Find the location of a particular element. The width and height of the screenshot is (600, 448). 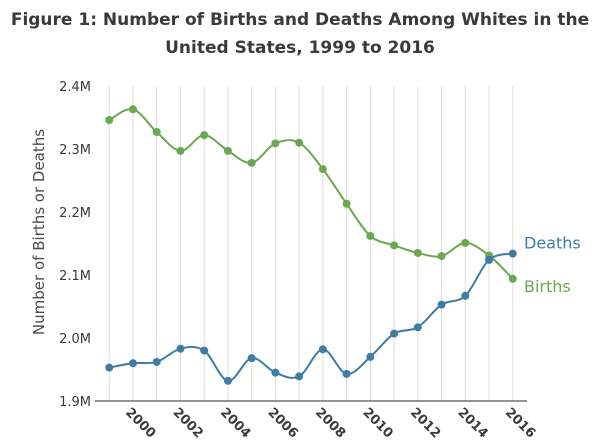

deaths-point-2008 is located at coordinates (322, 349).